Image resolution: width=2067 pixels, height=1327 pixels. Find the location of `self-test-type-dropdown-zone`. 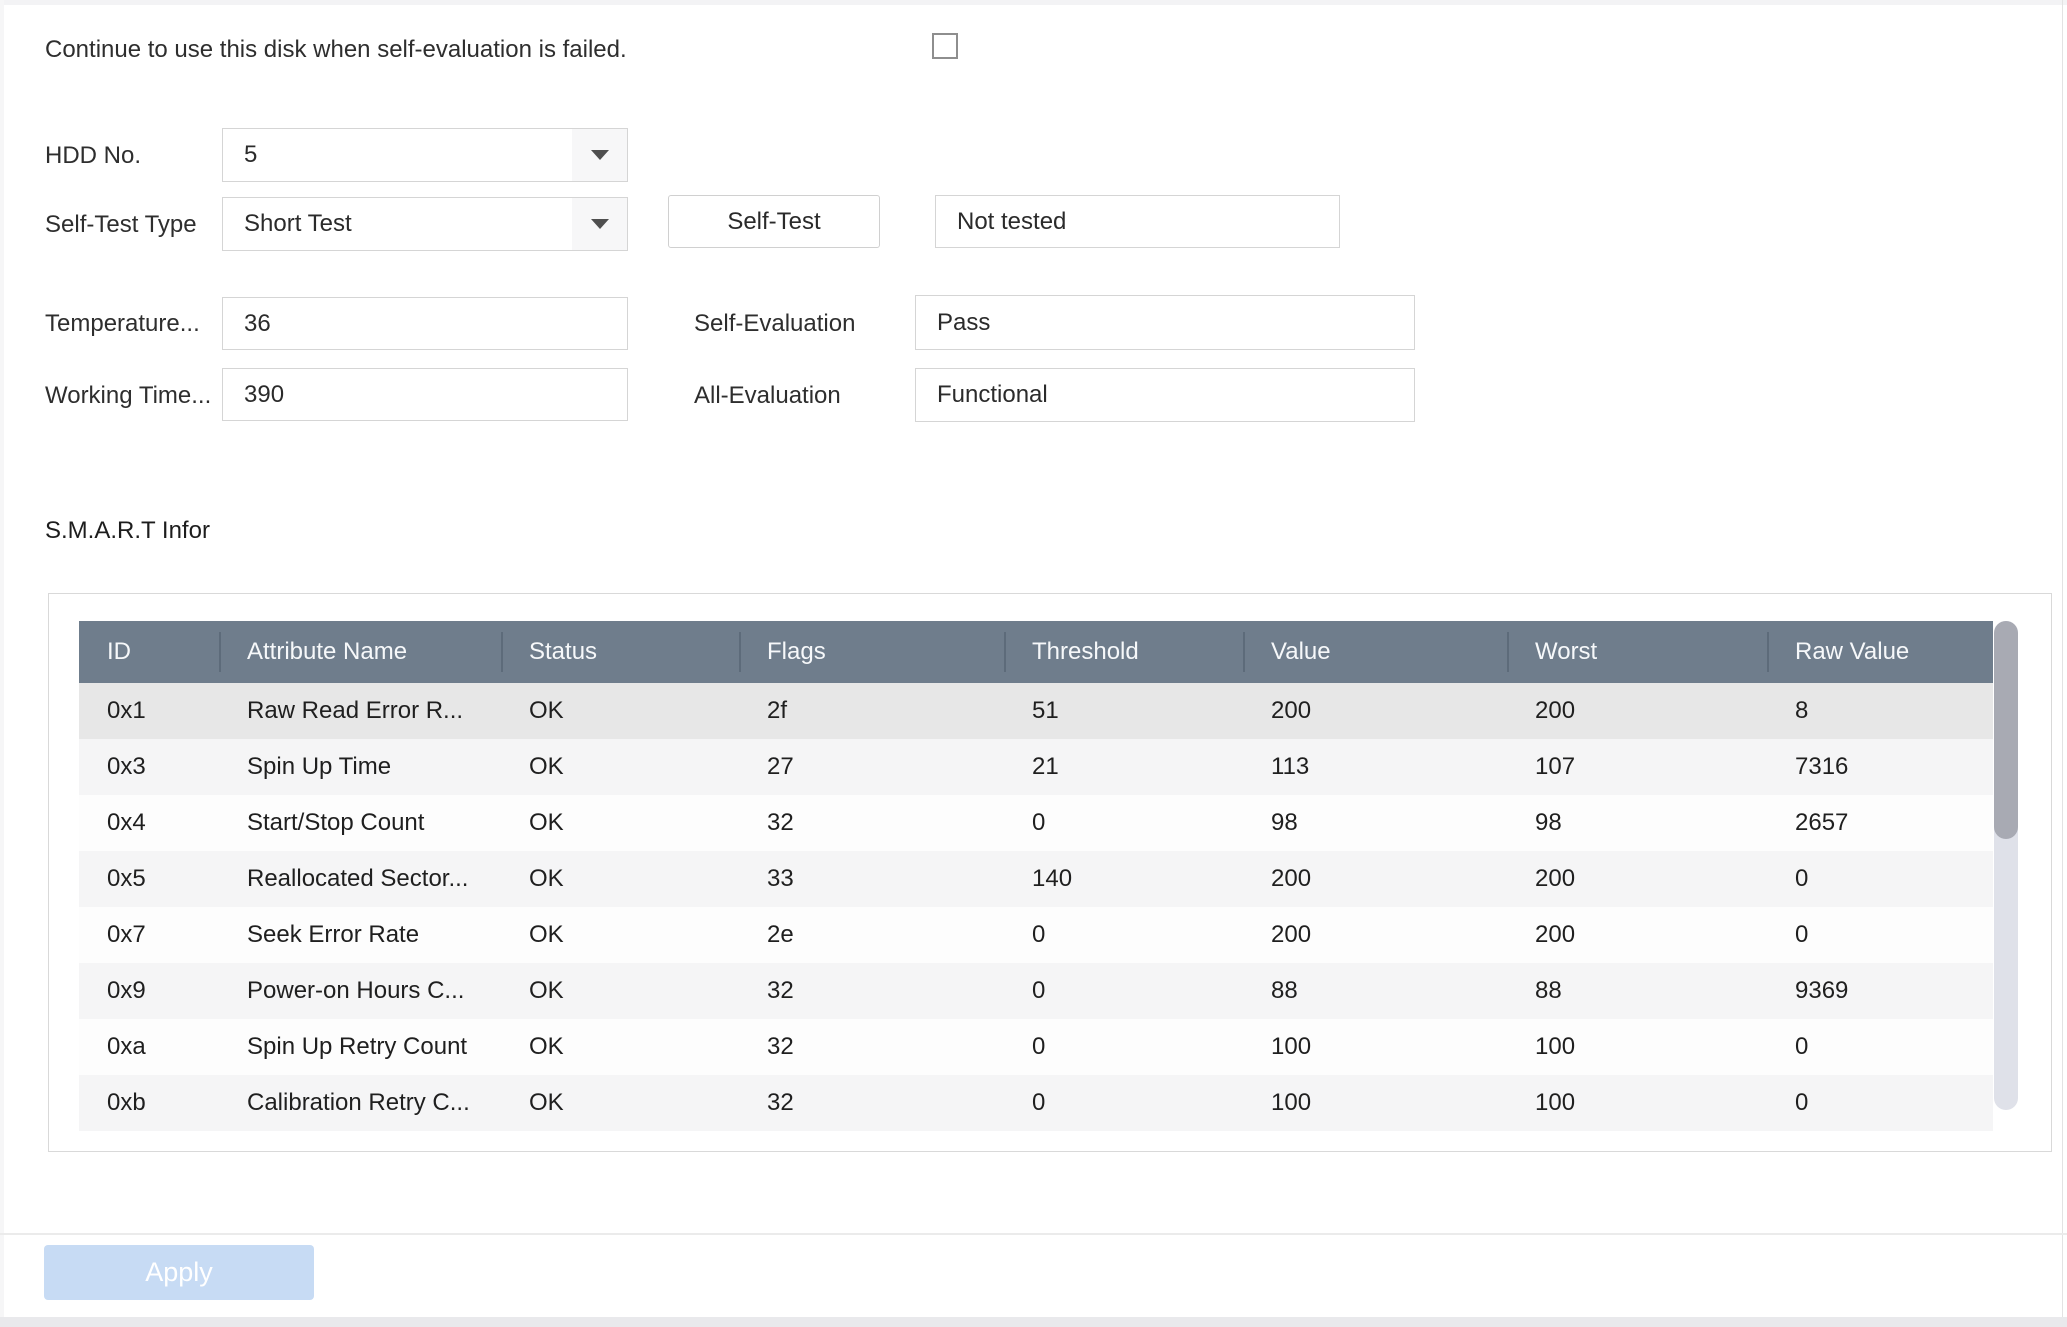

self-test-type-dropdown-zone is located at coordinates (599, 224).